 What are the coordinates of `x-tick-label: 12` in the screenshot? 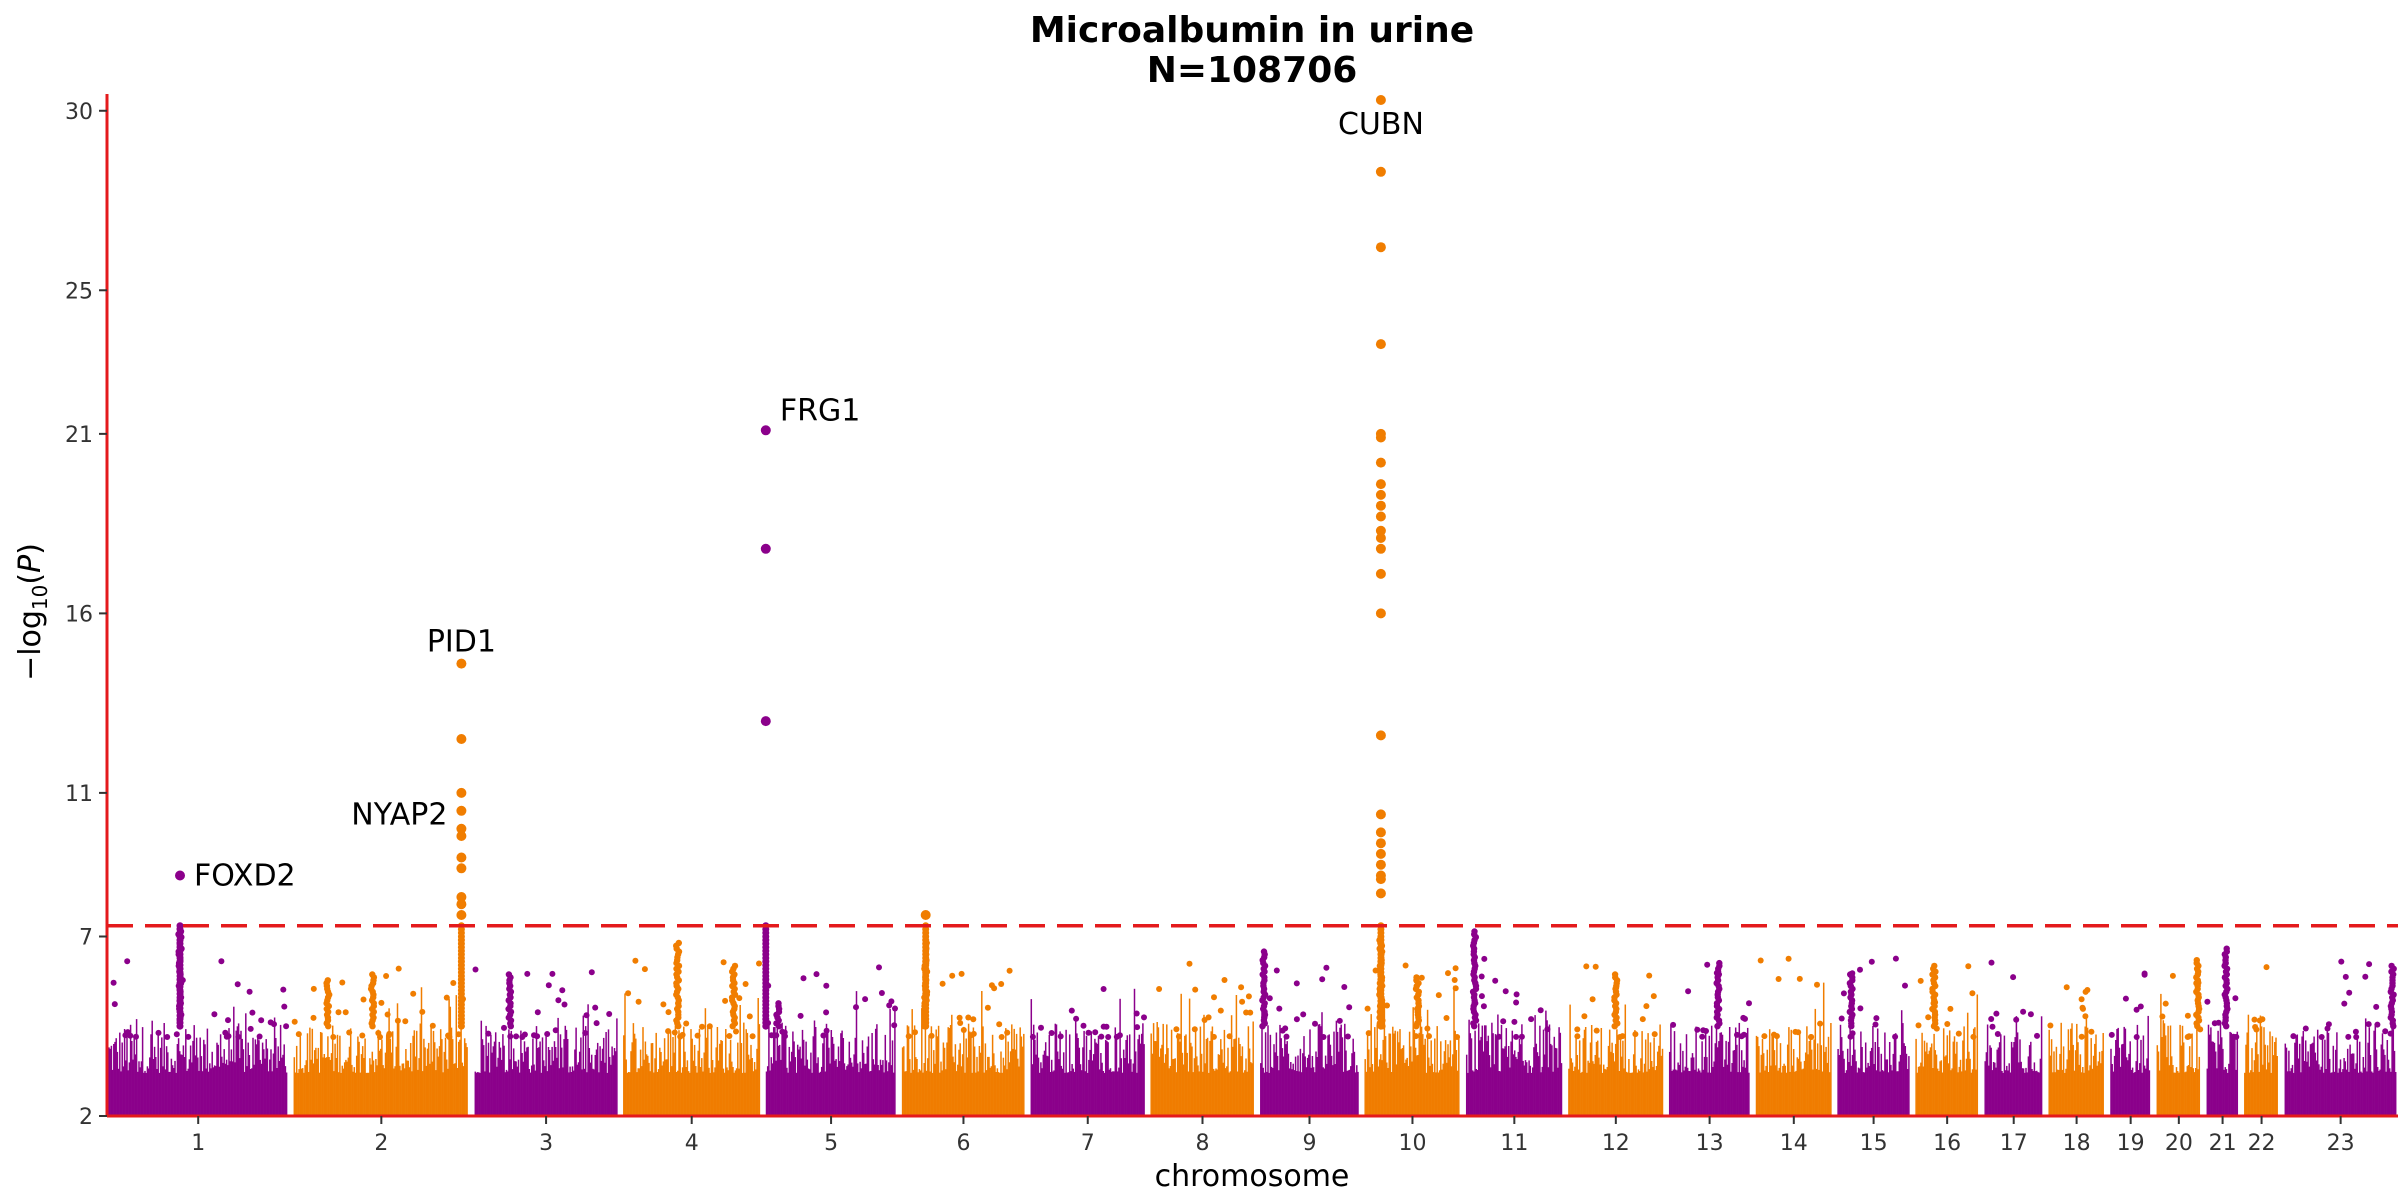 It's located at (1616, 1143).